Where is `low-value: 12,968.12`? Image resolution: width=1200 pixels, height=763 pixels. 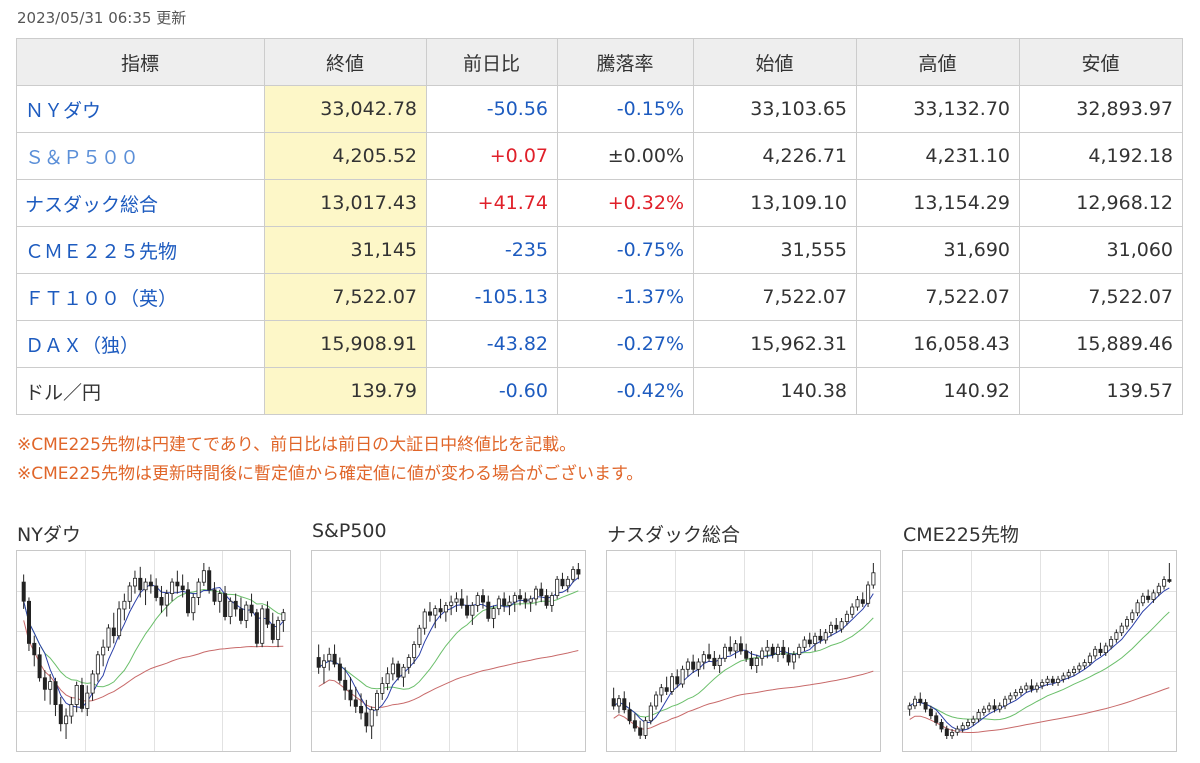
low-value: 12,968.12 is located at coordinates (1101, 203).